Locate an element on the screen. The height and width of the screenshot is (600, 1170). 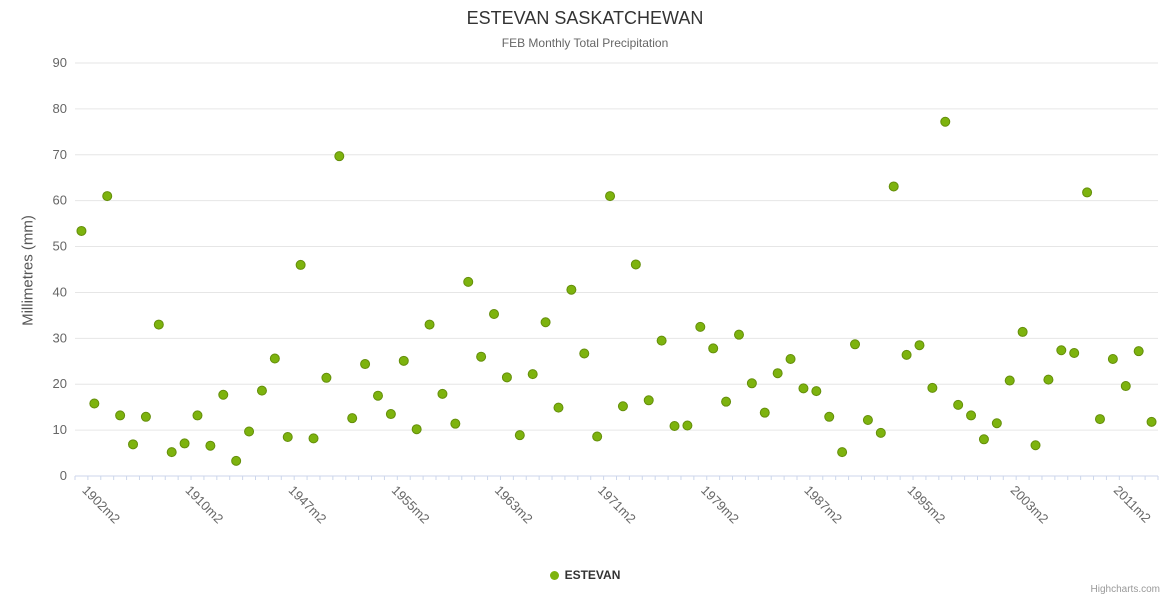
x-axis-tick-label: 1910m2 is located at coordinates (204, 505).